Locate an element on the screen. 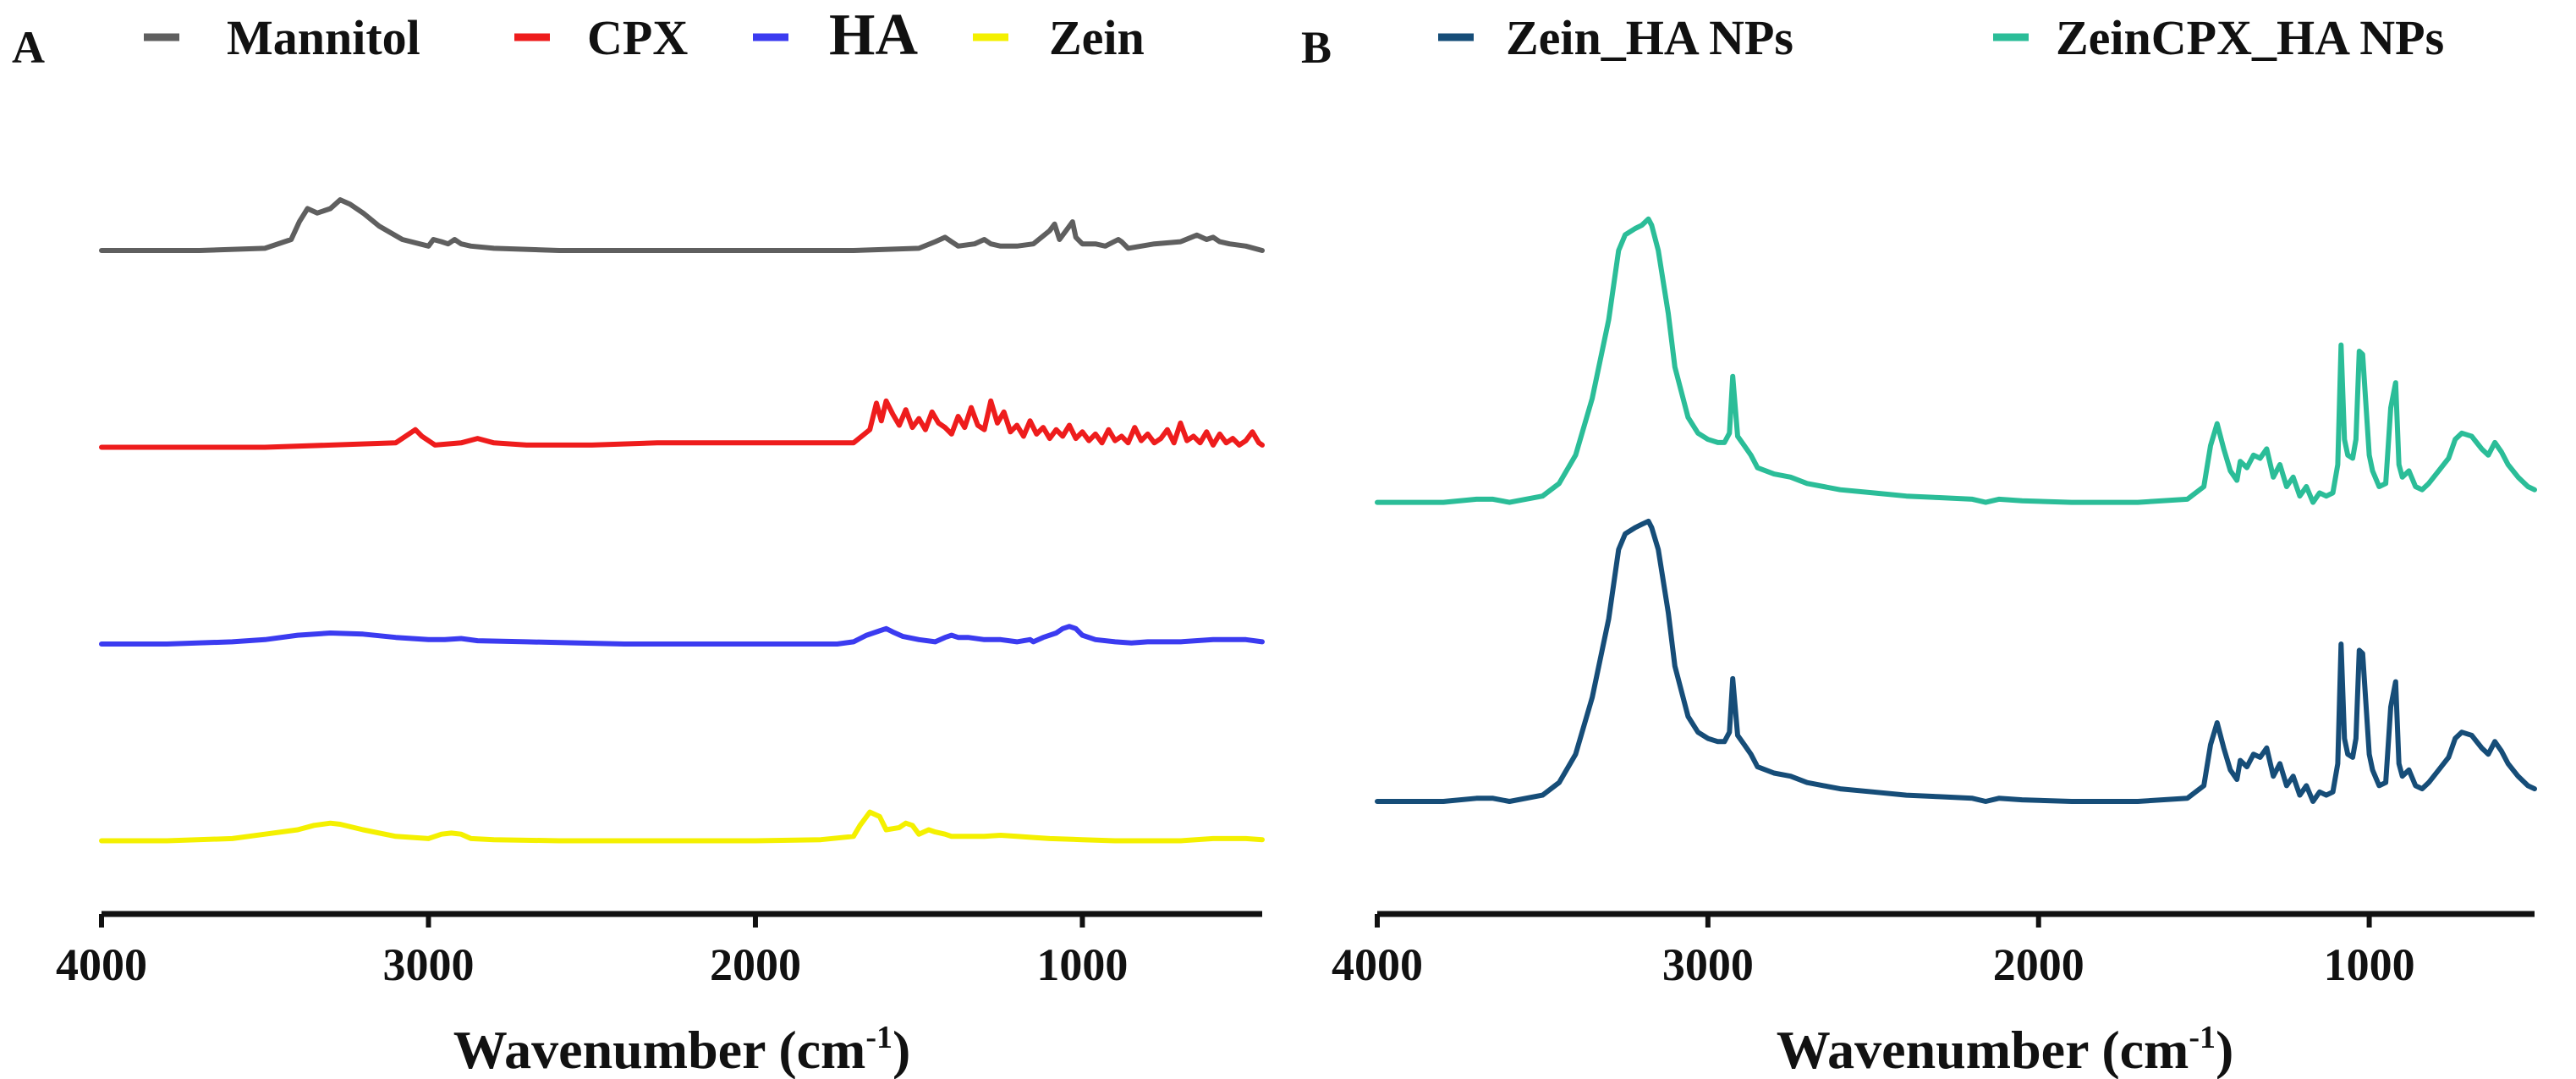 This screenshot has height=1079, width=2576. legend-label-cpx: CPX is located at coordinates (638, 37).